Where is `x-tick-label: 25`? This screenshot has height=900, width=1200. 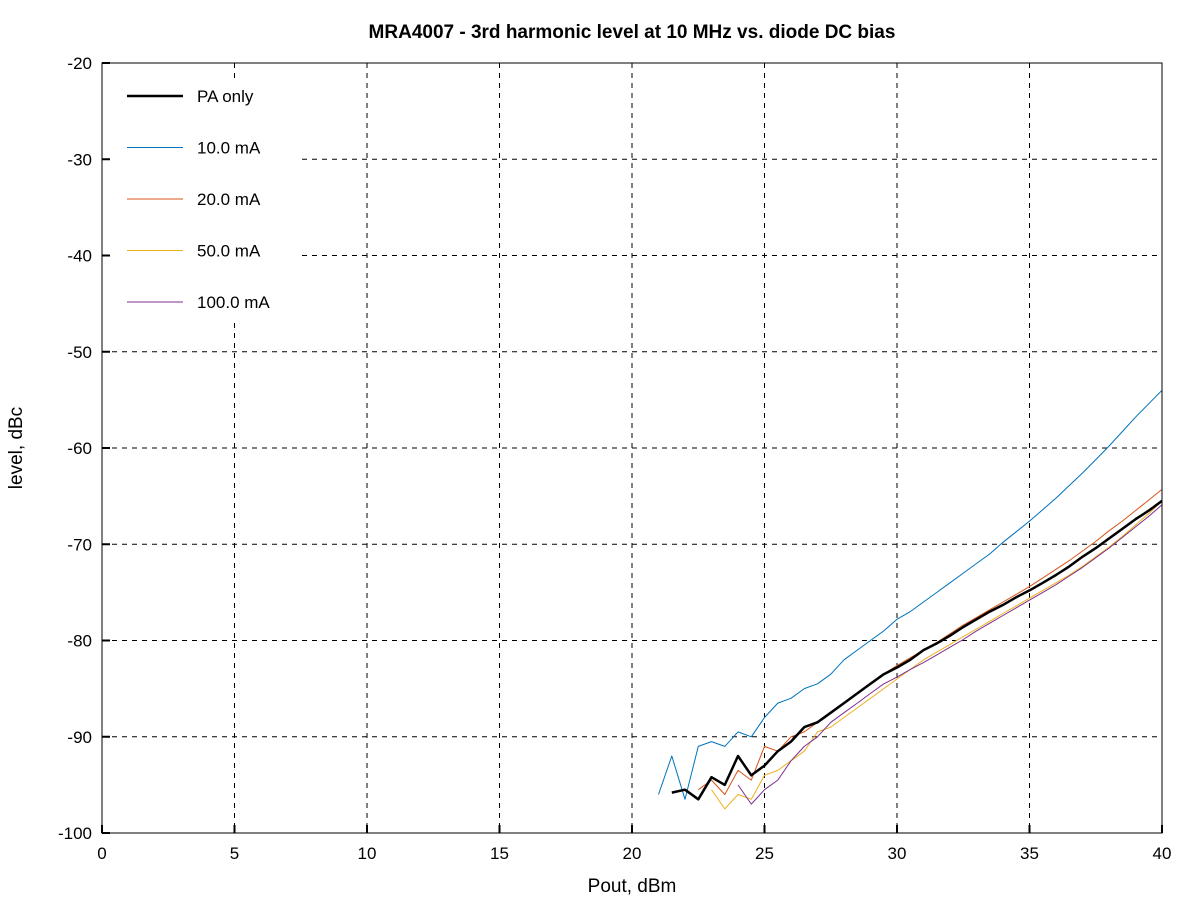
x-tick-label: 25 is located at coordinates (764, 853).